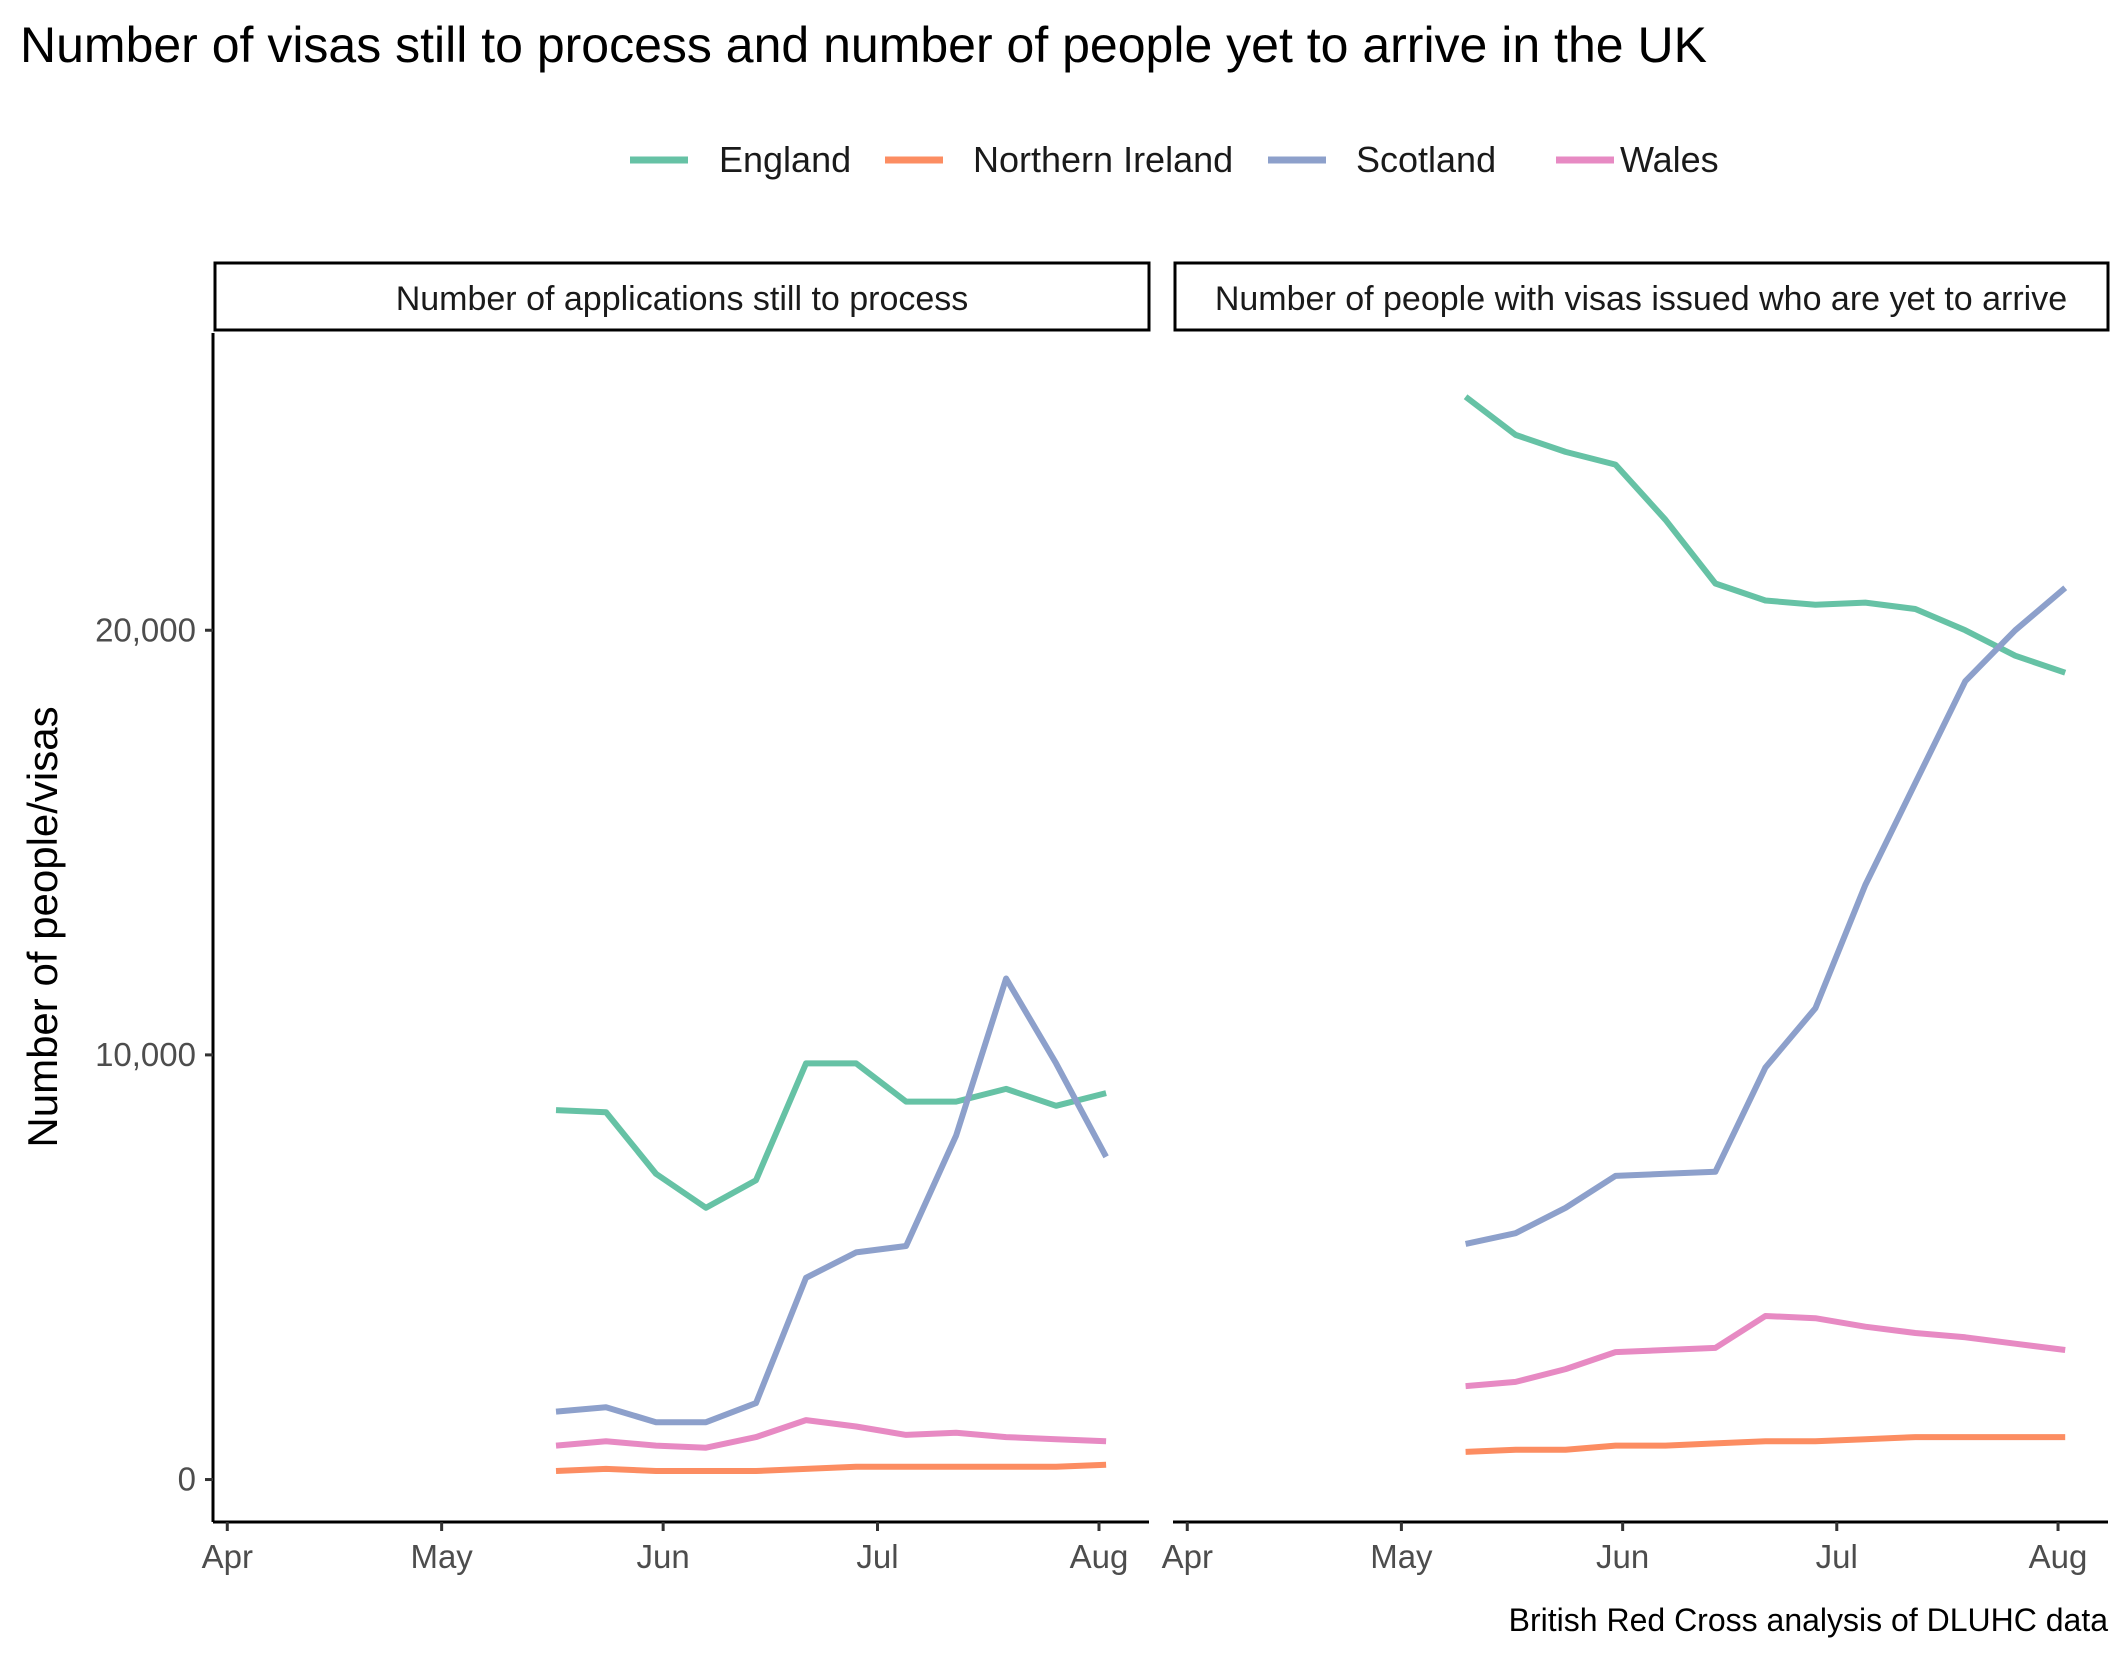  What do you see at coordinates (187, 1479) in the screenshot?
I see `y-tick-label: 0` at bounding box center [187, 1479].